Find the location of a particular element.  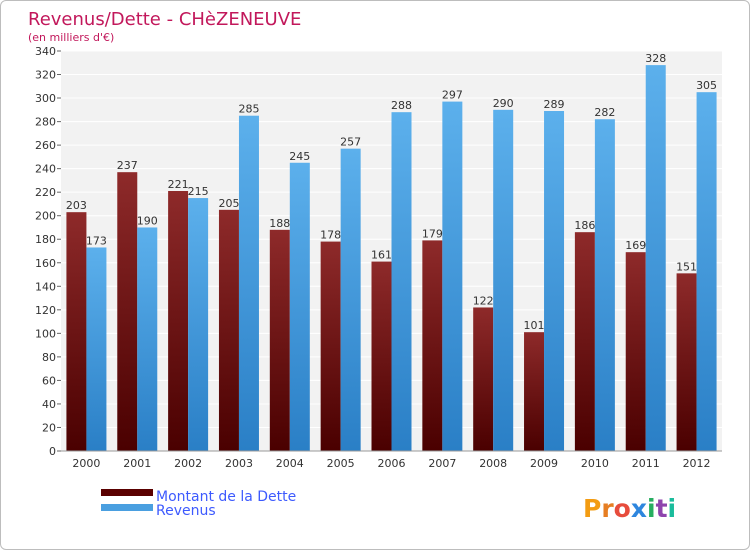

data-label: 151 is located at coordinates (686, 266).